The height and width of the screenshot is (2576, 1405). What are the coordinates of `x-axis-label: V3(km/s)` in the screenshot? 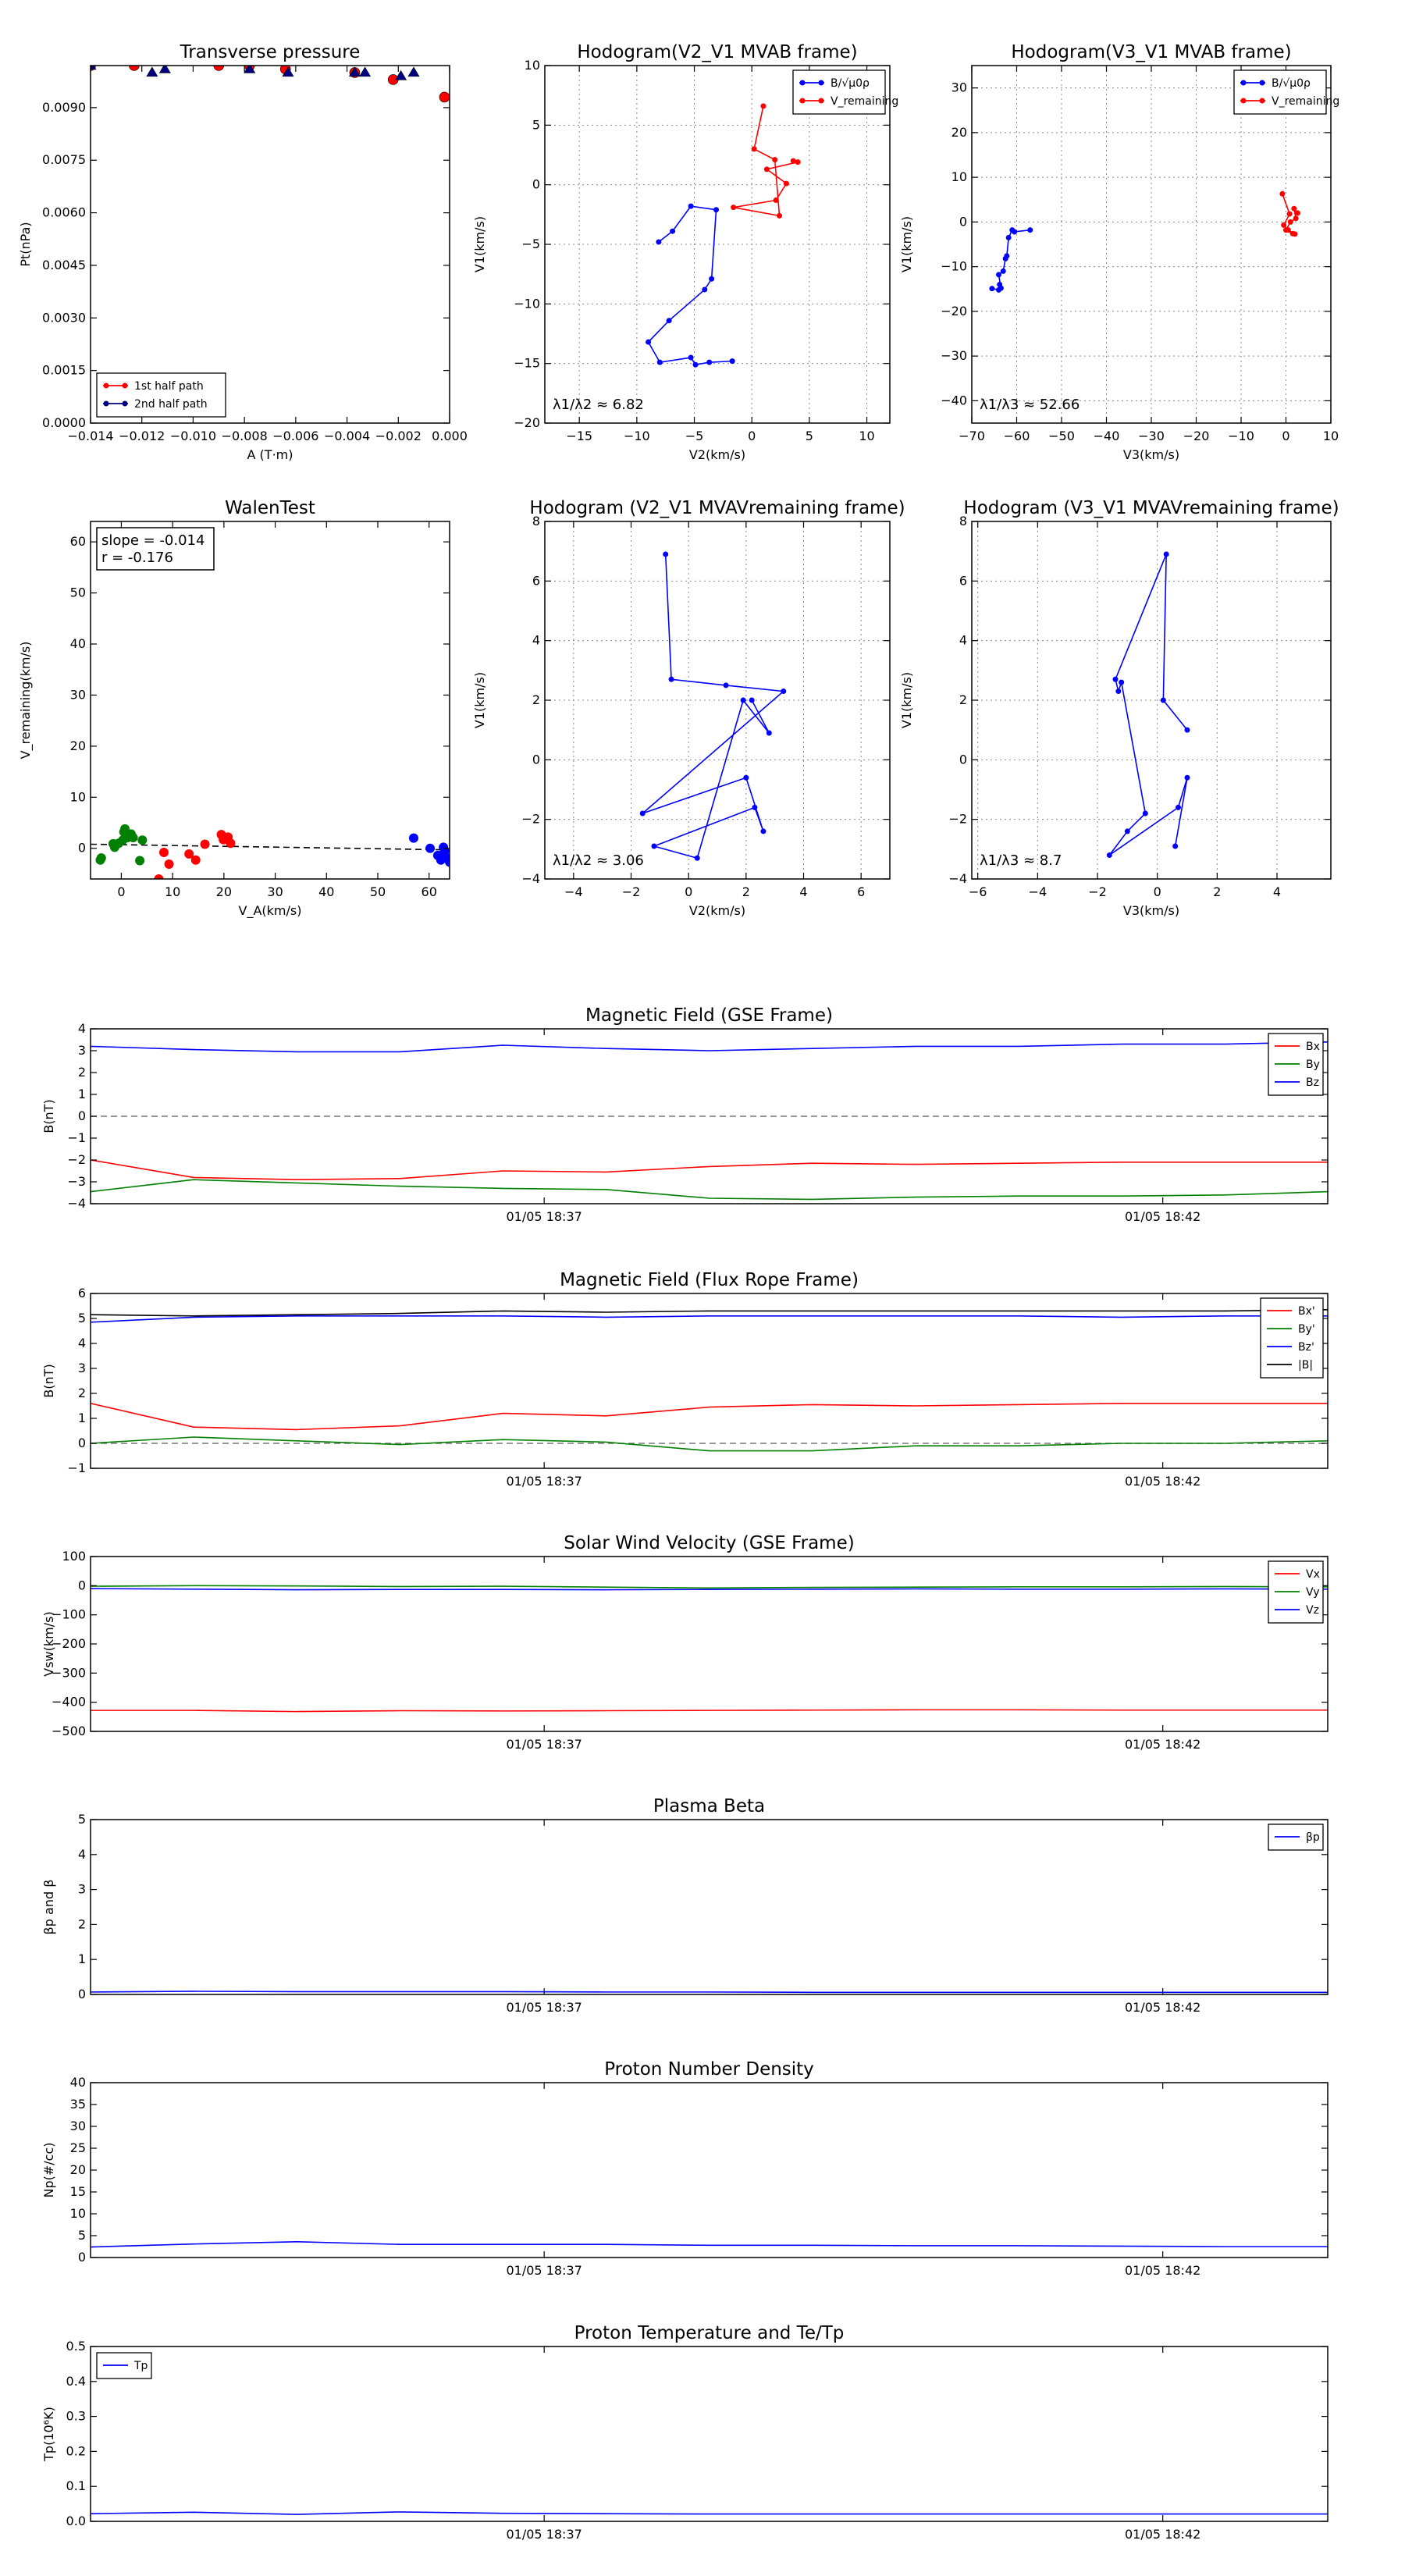 It's located at (1151, 910).